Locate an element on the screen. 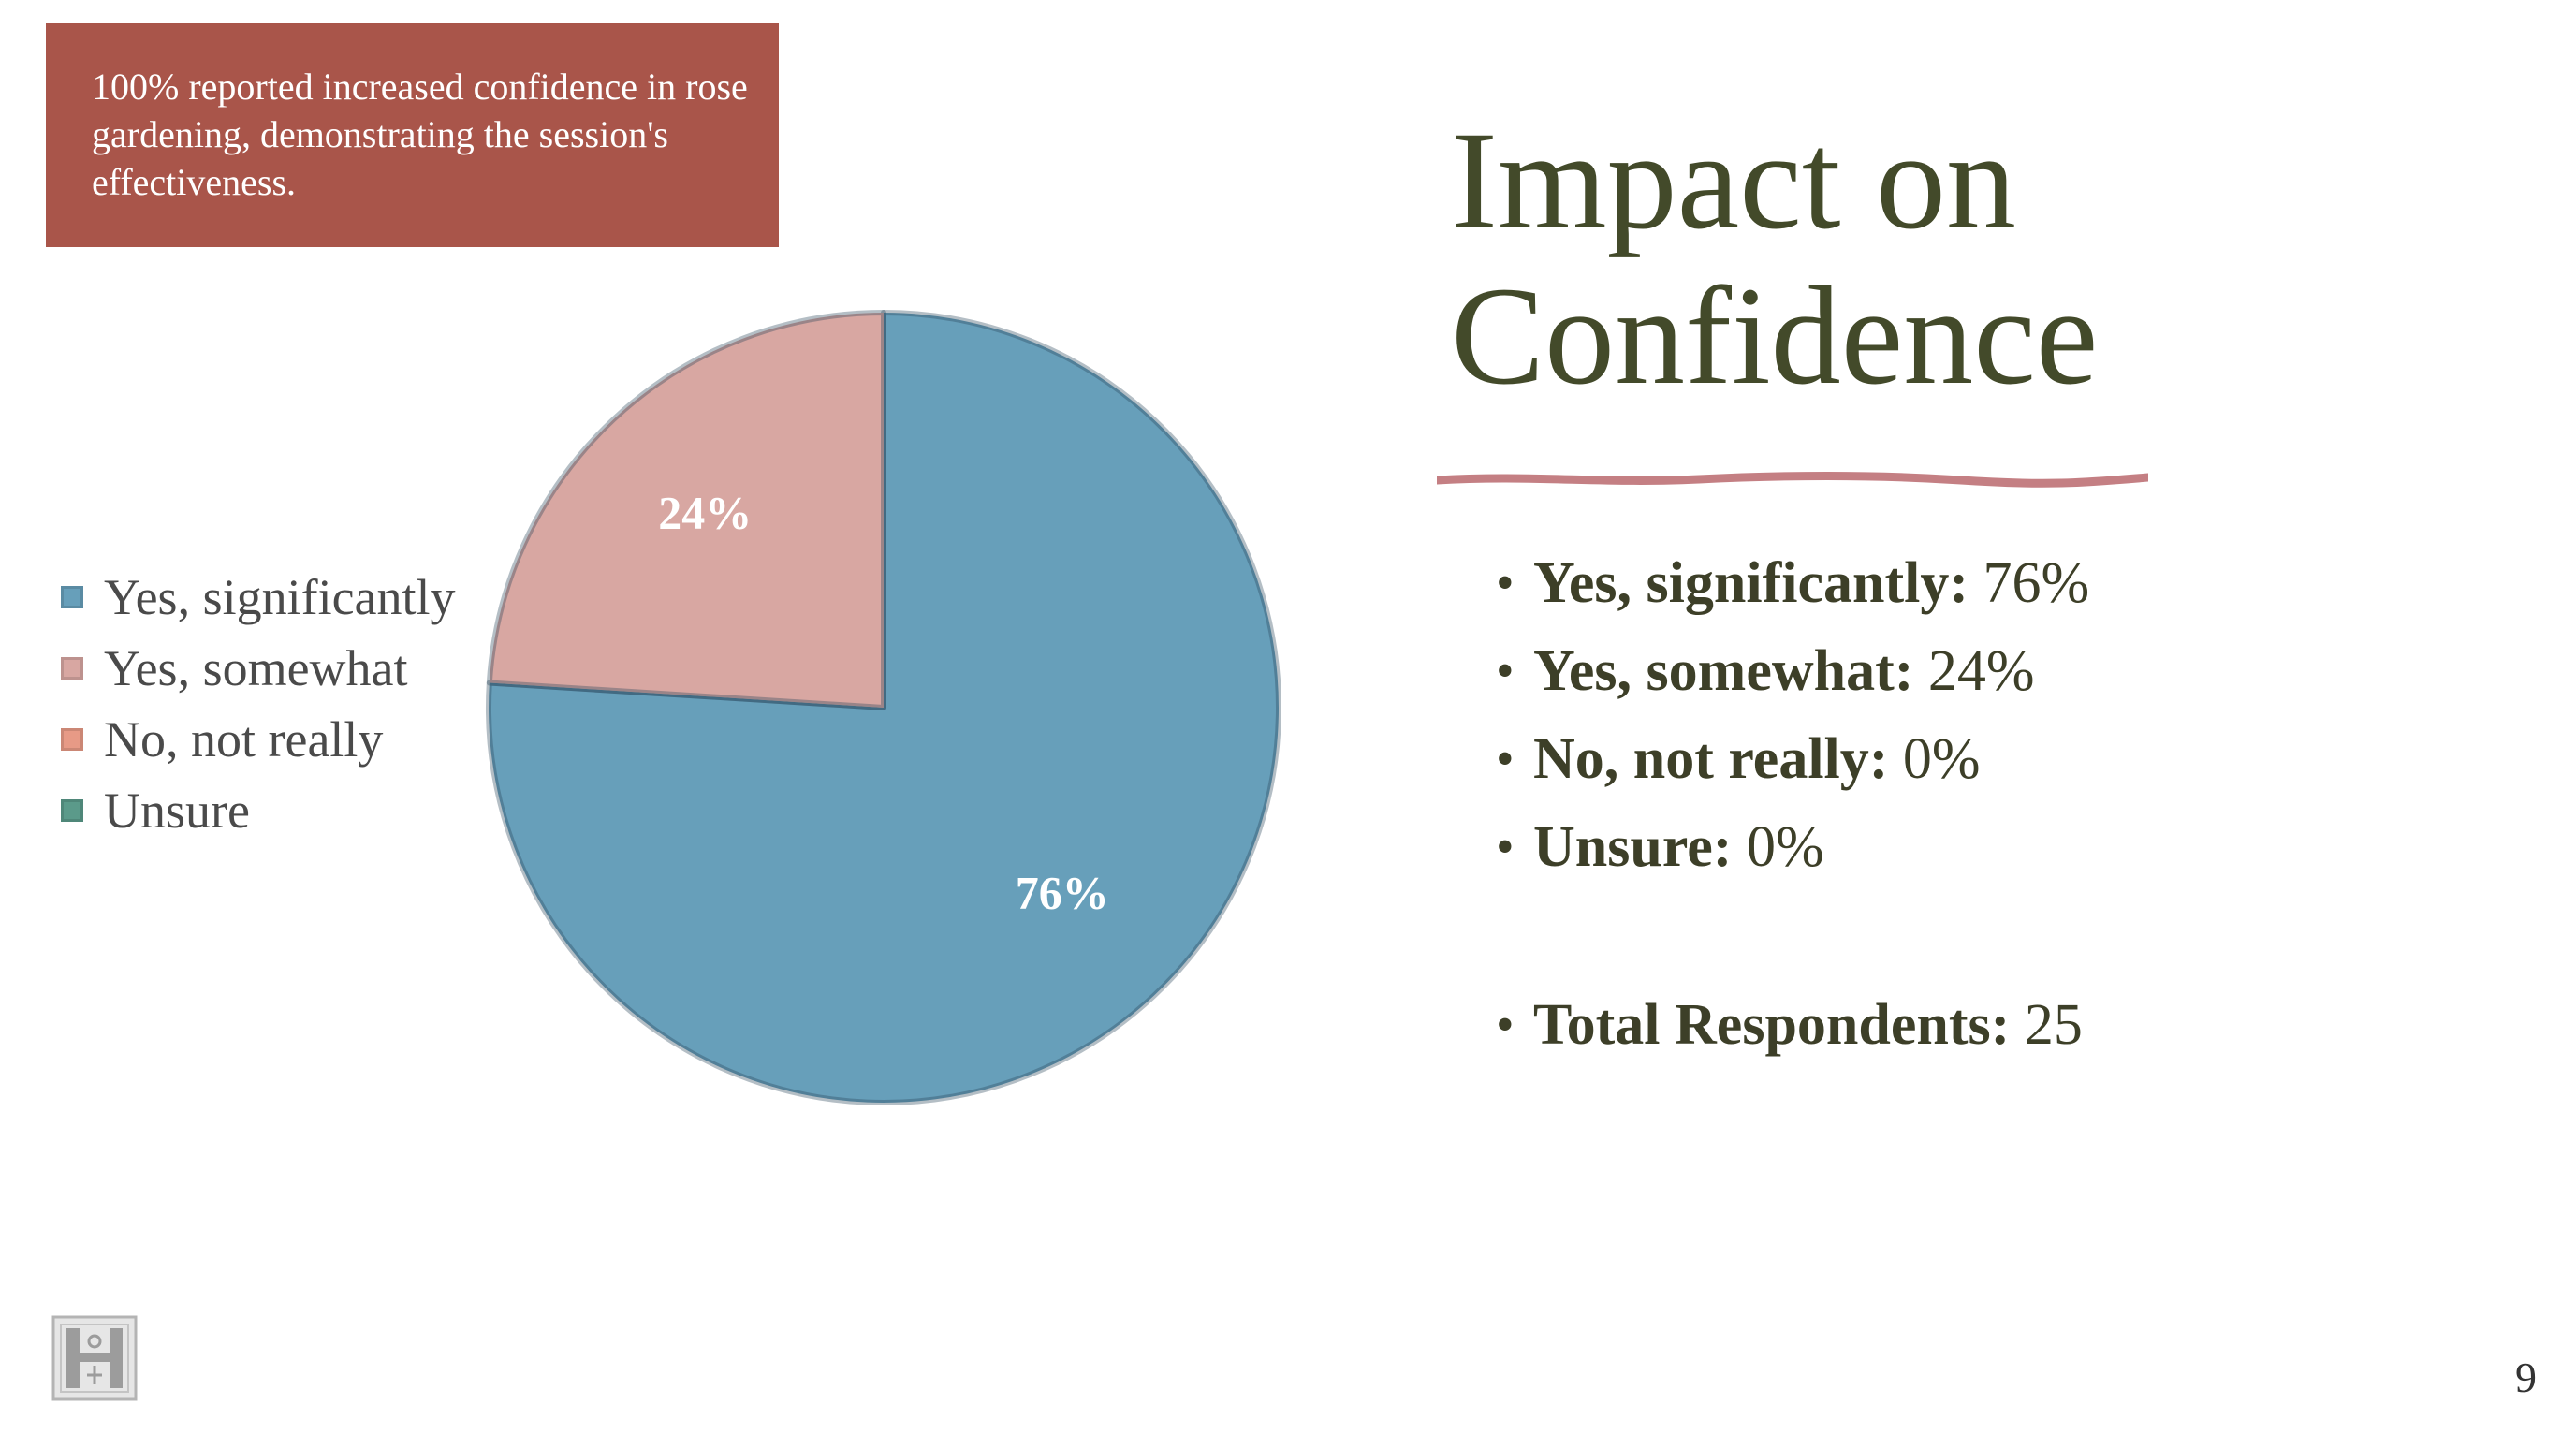  legend-item-no-not-really: No, not really is located at coordinates (258, 739).